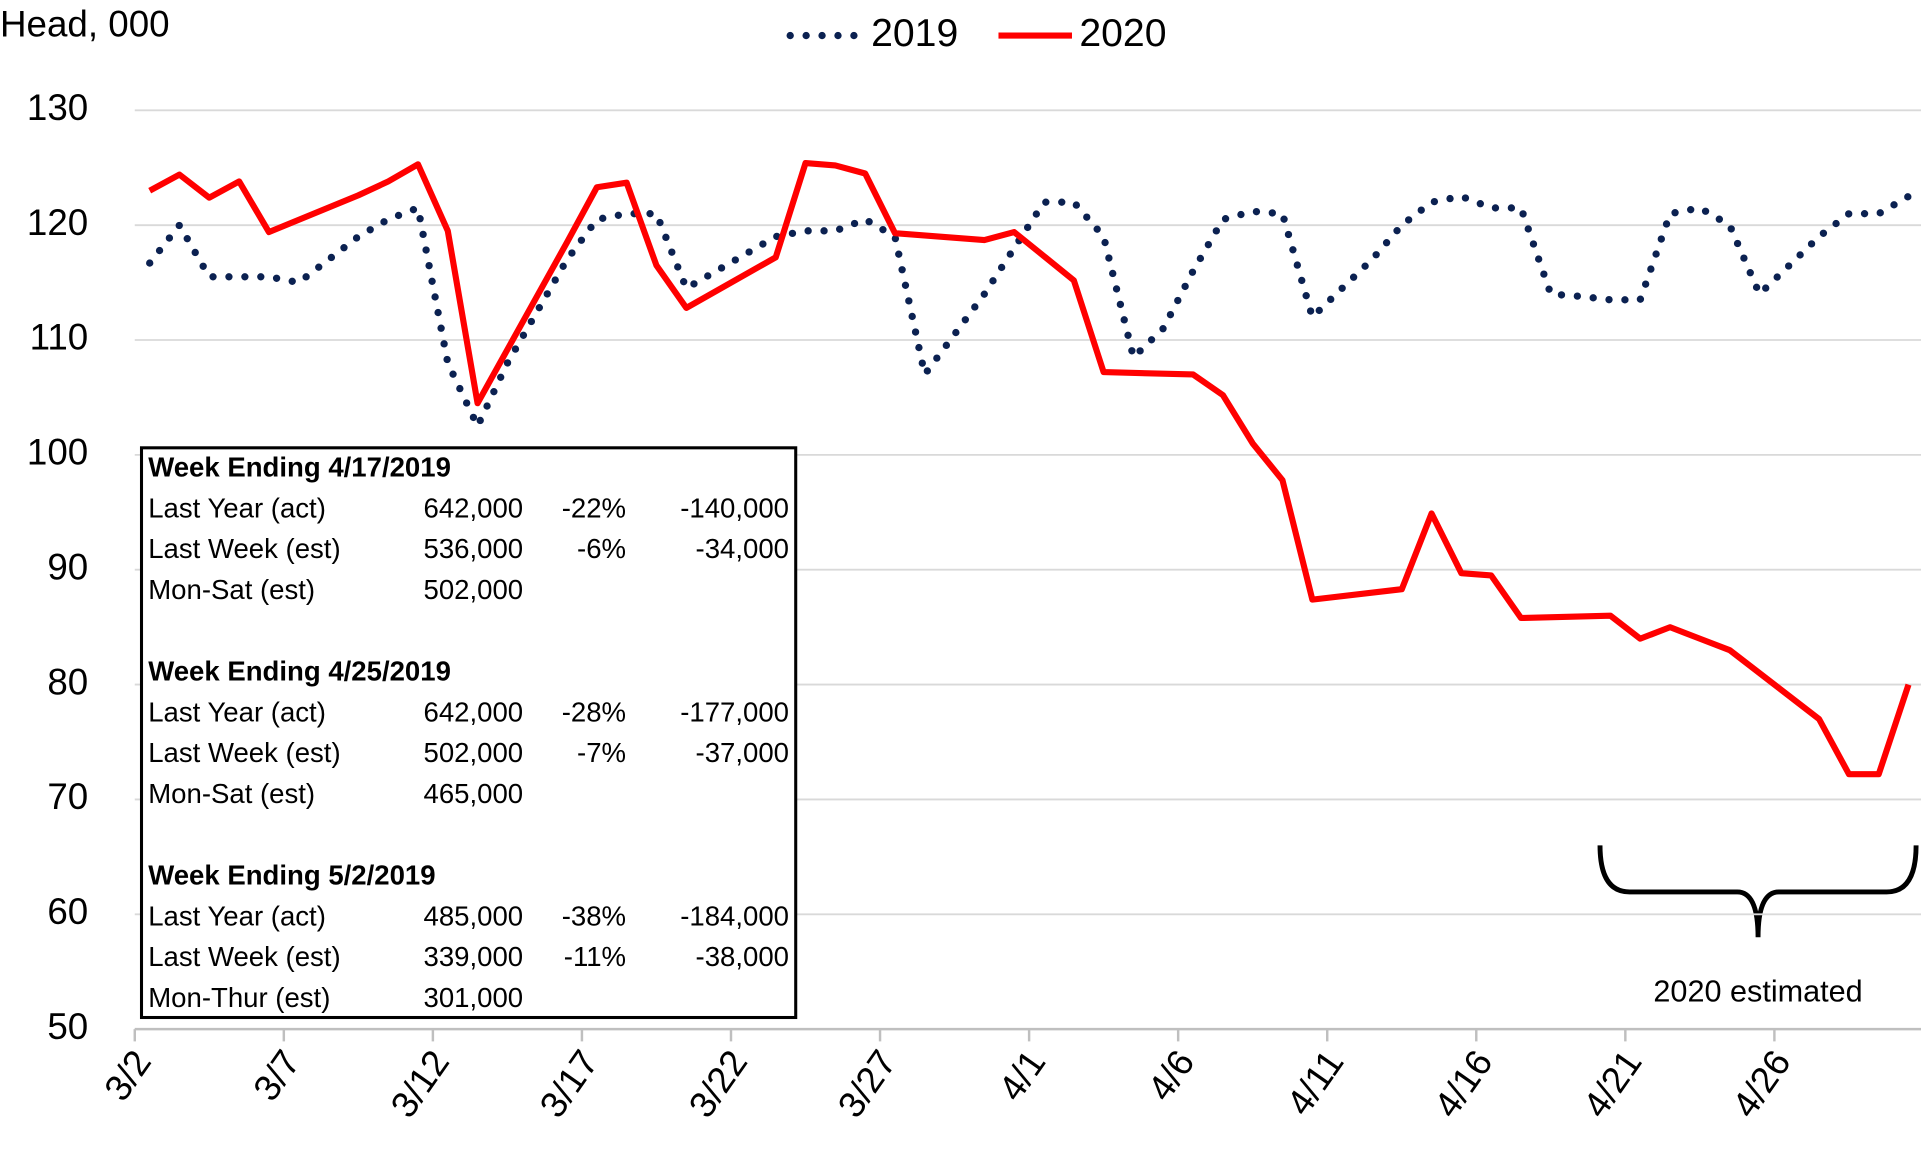  Describe the element at coordinates (1757, 992) in the screenshot. I see `annotation: 2020 estimated` at that location.